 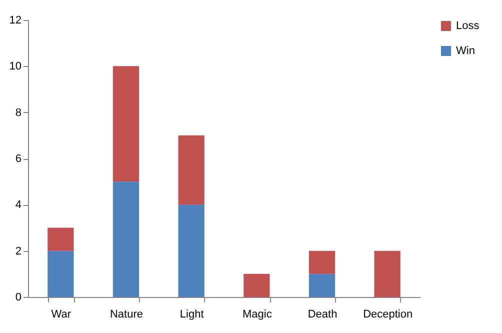 What do you see at coordinates (18, 159) in the screenshot?
I see `y-tick-label: 6` at bounding box center [18, 159].